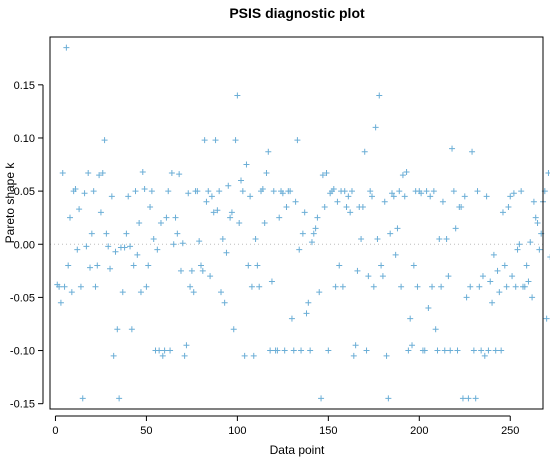 This screenshot has width=550, height=460. Describe the element at coordinates (510, 431) in the screenshot. I see `x-tick-label: 250` at that location.